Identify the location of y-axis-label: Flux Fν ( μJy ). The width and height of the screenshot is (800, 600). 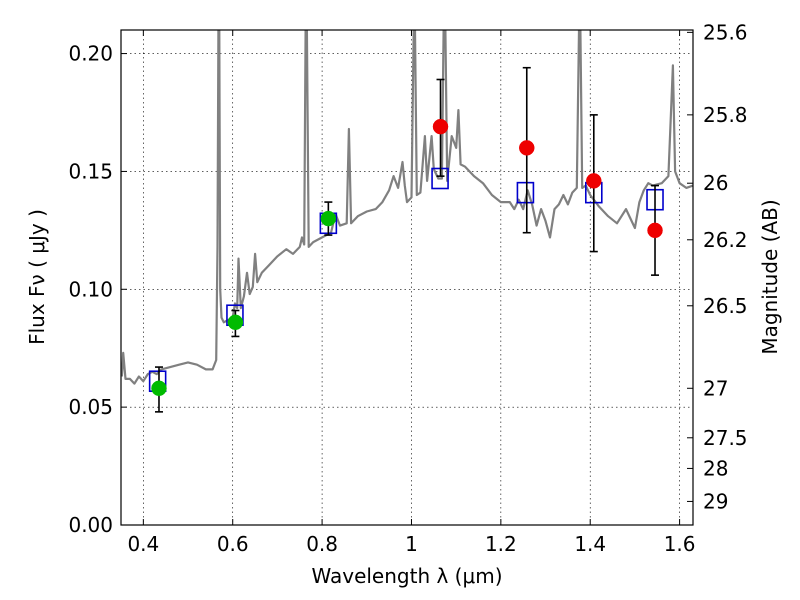
(37, 277).